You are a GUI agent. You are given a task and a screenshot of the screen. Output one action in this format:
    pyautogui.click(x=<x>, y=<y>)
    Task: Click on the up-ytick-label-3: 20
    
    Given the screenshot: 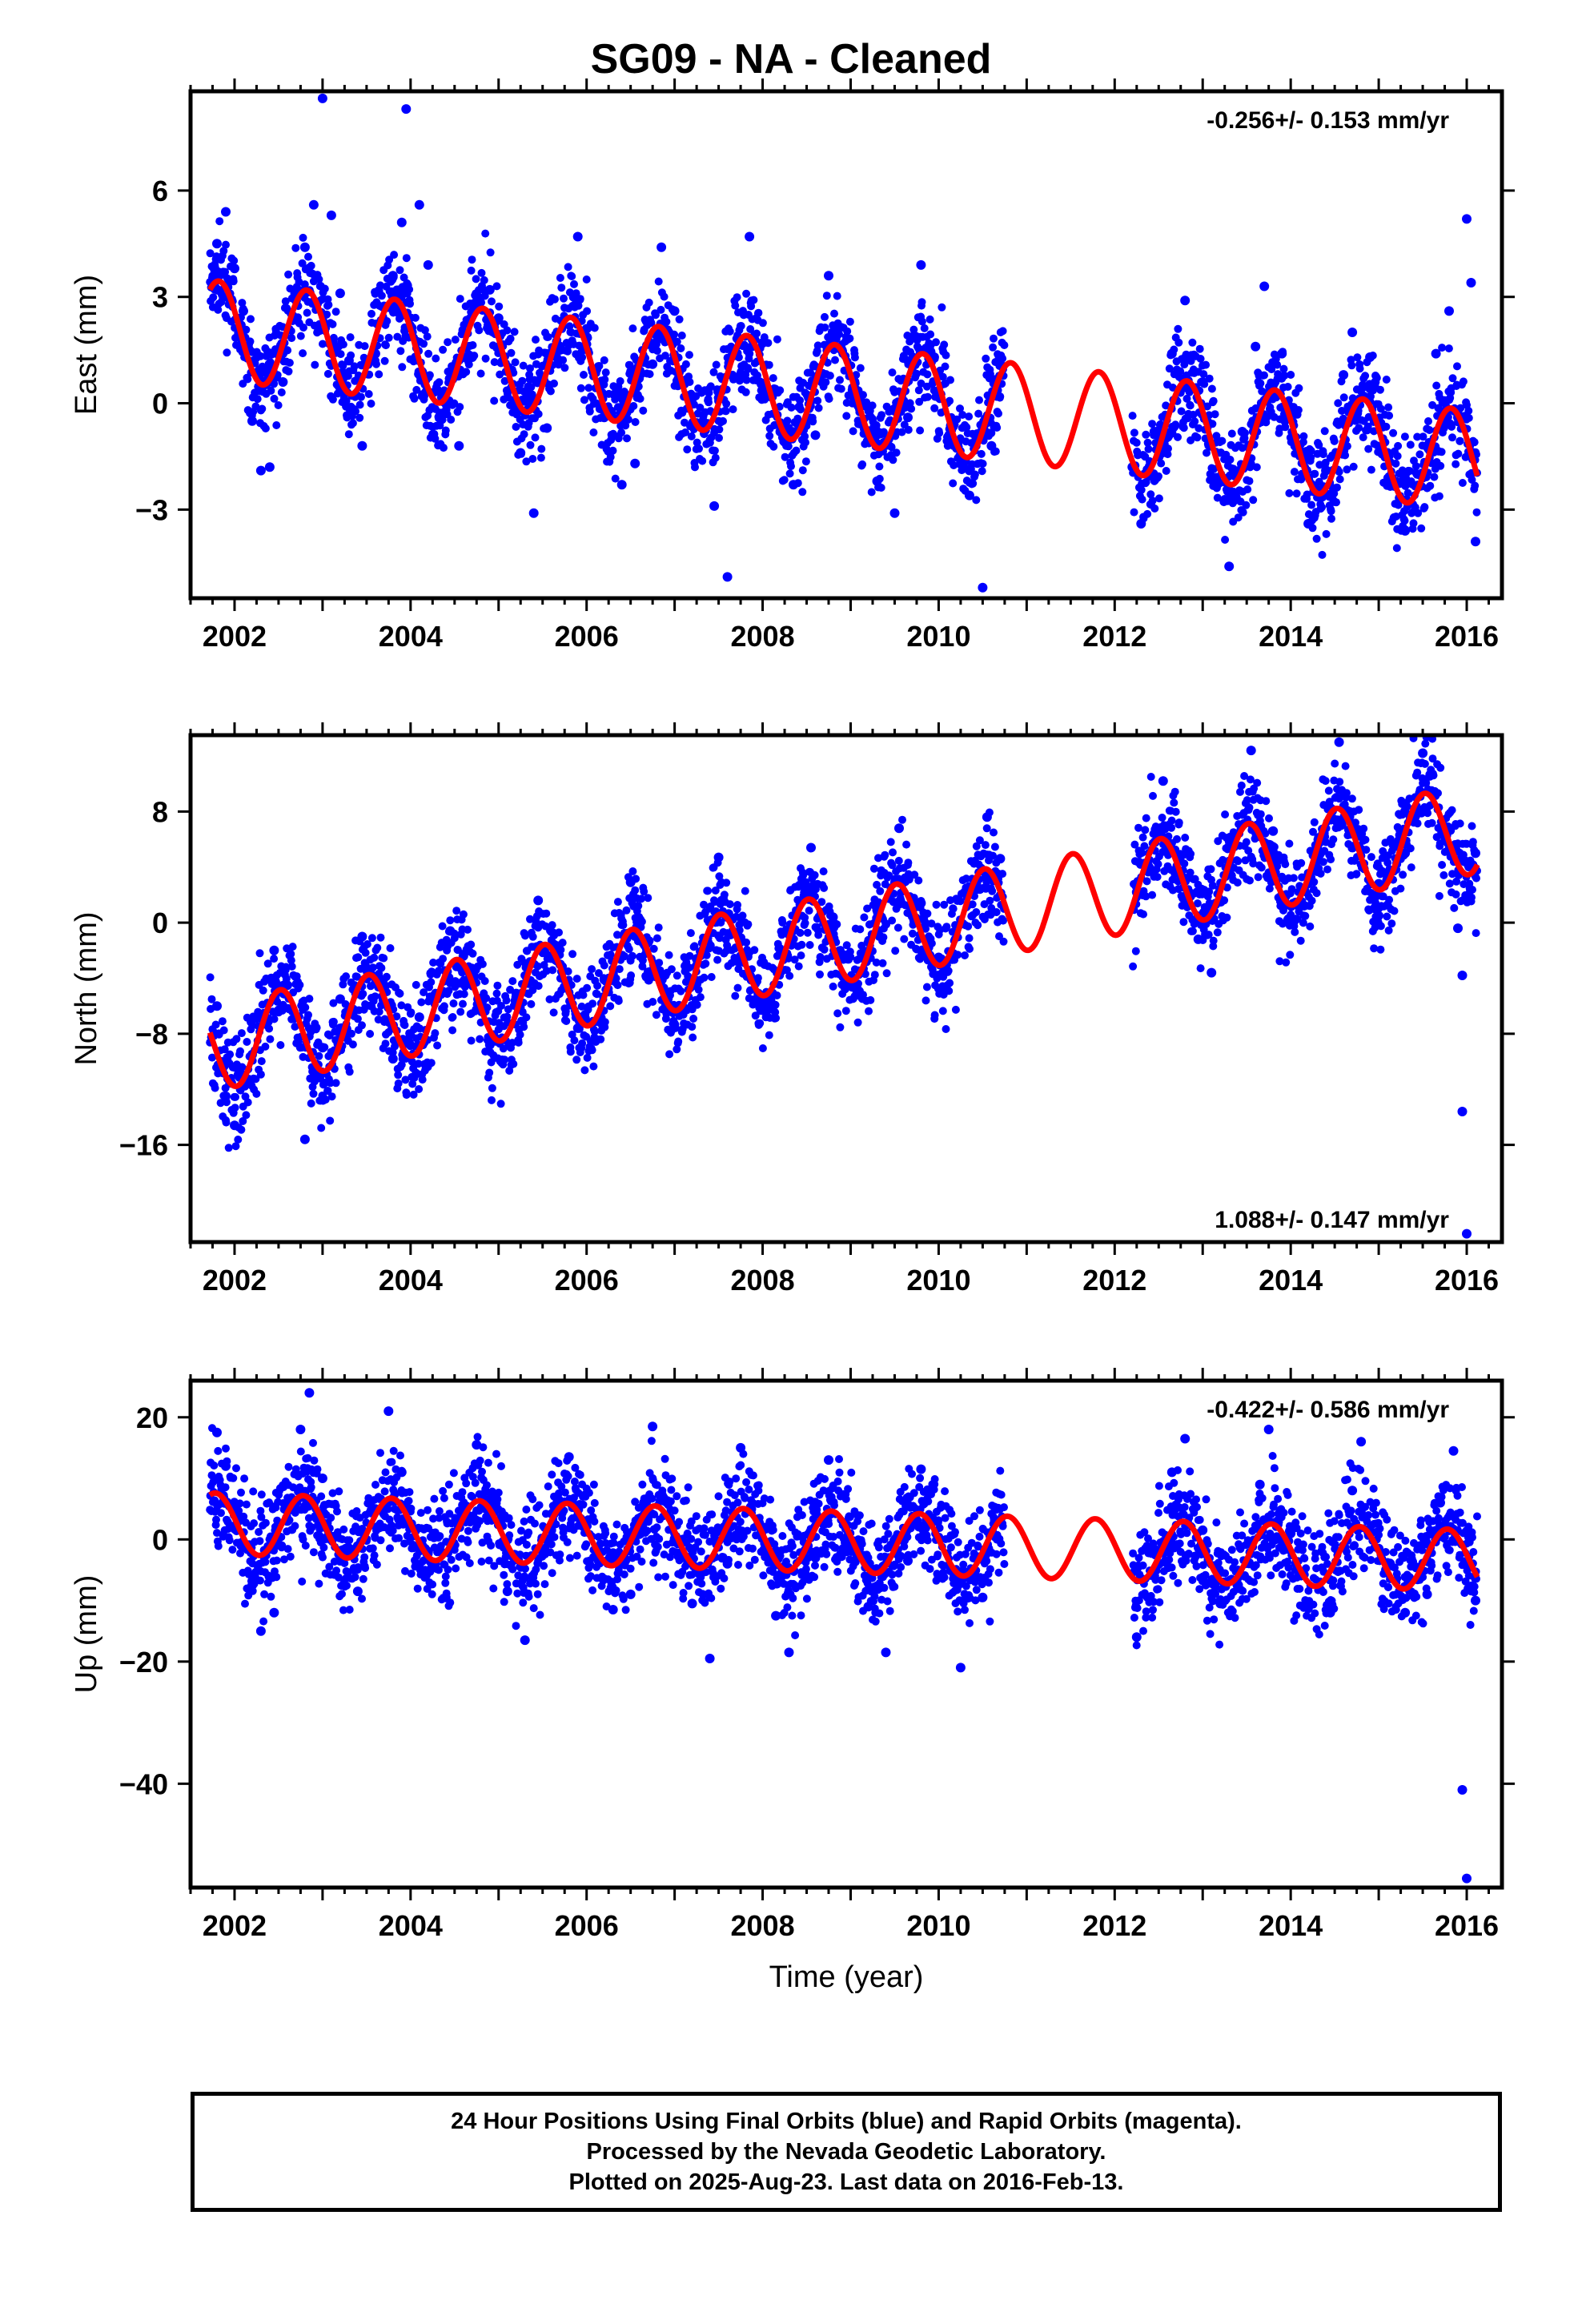 What is the action you would take?
    pyautogui.click(x=152, y=1417)
    